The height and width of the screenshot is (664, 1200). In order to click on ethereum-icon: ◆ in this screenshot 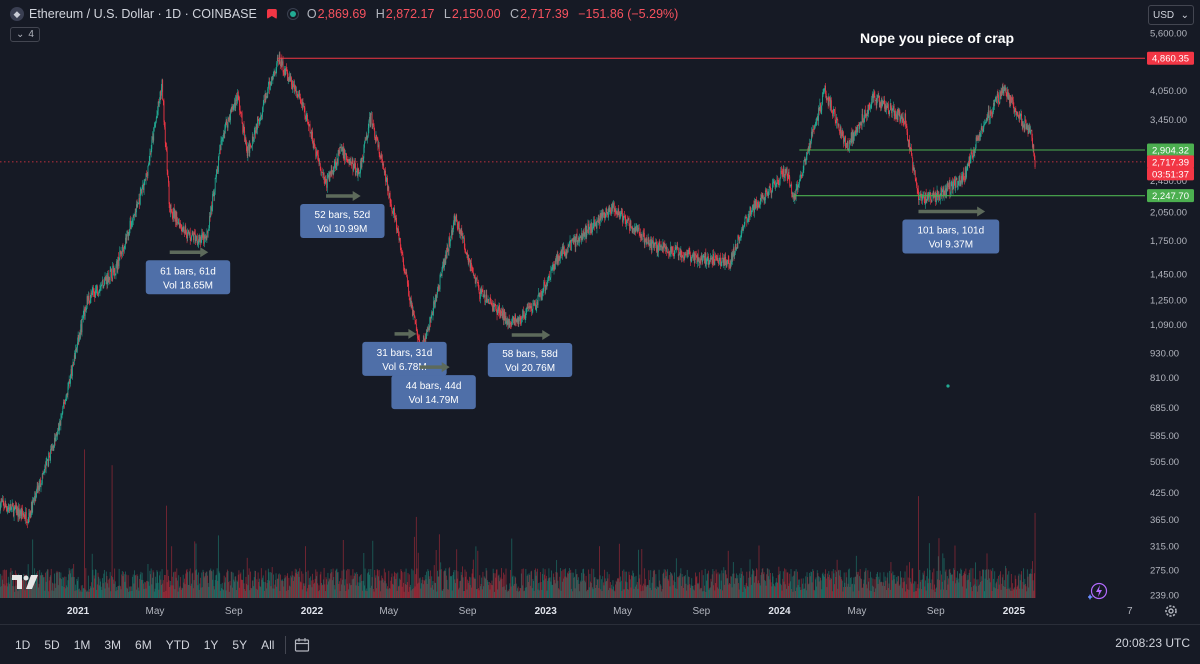, I will do `click(17, 14)`.